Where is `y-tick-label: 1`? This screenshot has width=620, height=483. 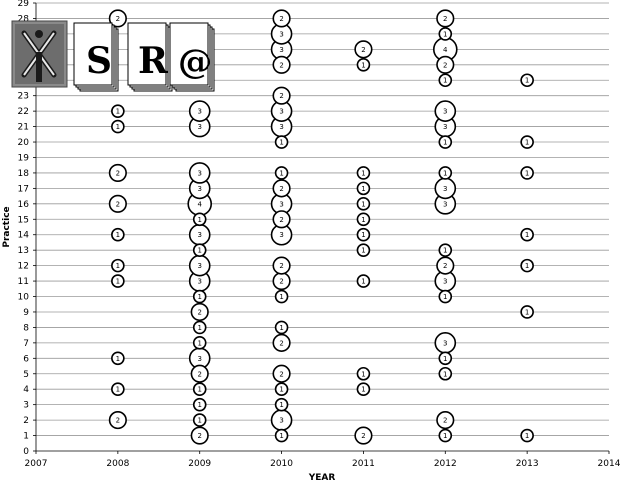
y-tick-label: 1 is located at coordinates (26, 437).